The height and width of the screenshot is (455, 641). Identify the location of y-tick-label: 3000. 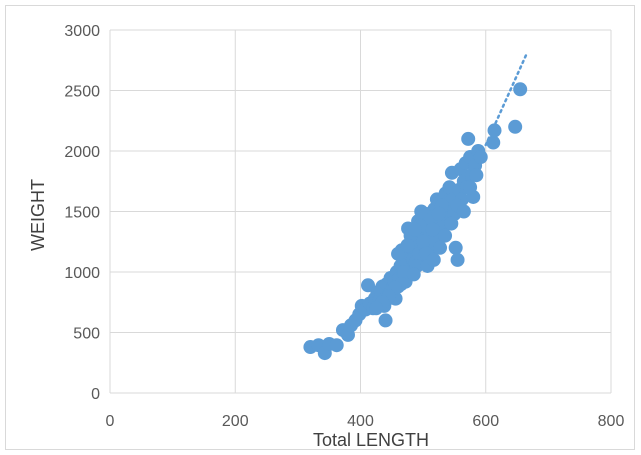
(82, 31).